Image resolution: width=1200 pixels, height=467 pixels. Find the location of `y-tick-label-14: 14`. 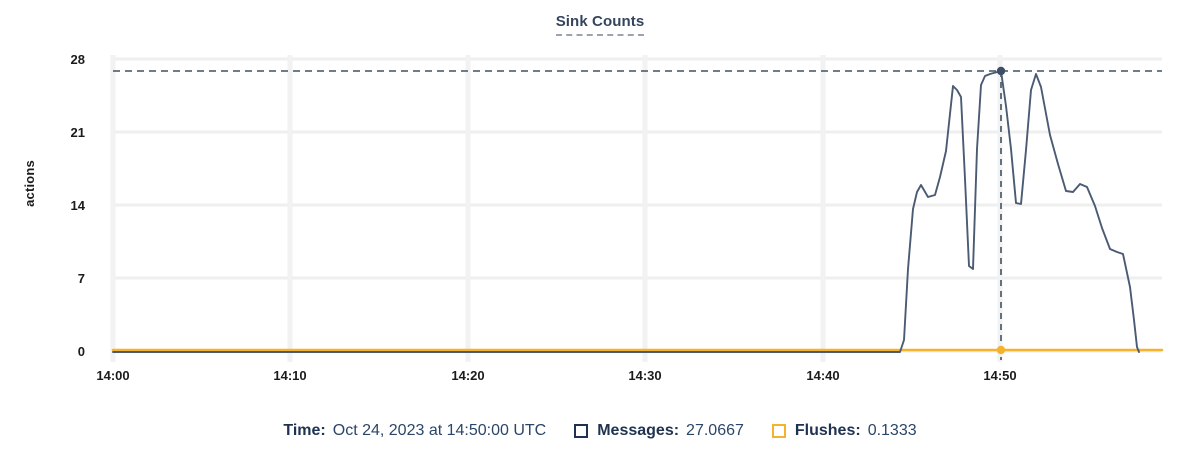

y-tick-label-14: 14 is located at coordinates (77, 205).